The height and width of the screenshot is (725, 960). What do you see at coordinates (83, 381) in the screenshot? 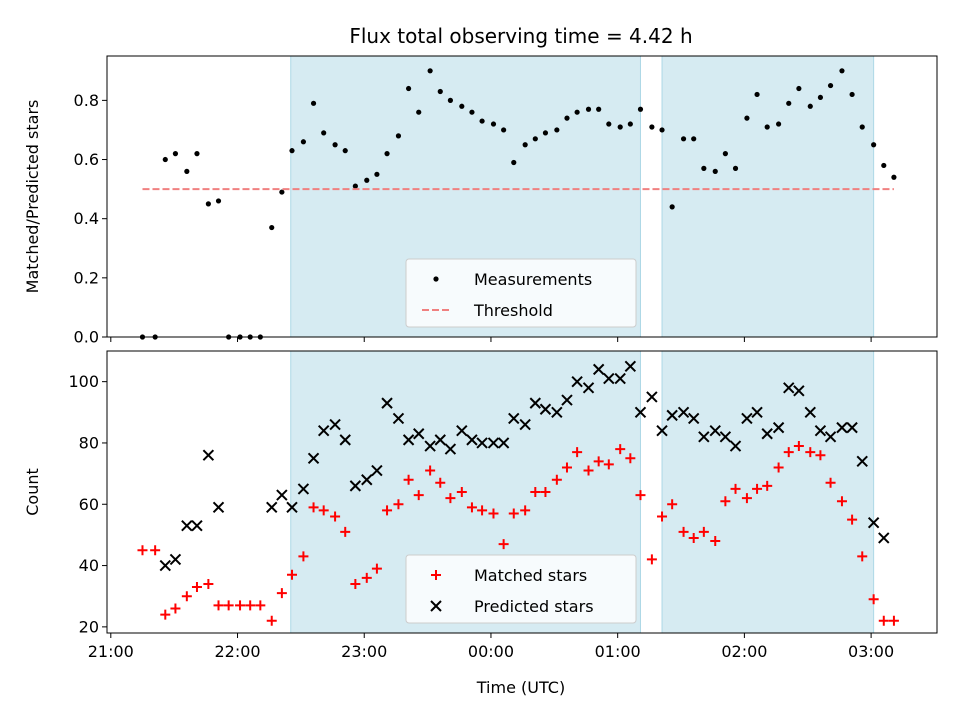
I see `y-tick-label: 100` at bounding box center [83, 381].